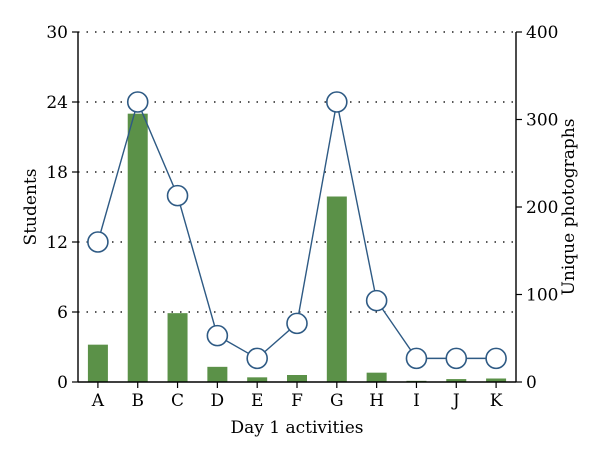  I want to click on y-left-tick-label: 24, so click(57, 103).